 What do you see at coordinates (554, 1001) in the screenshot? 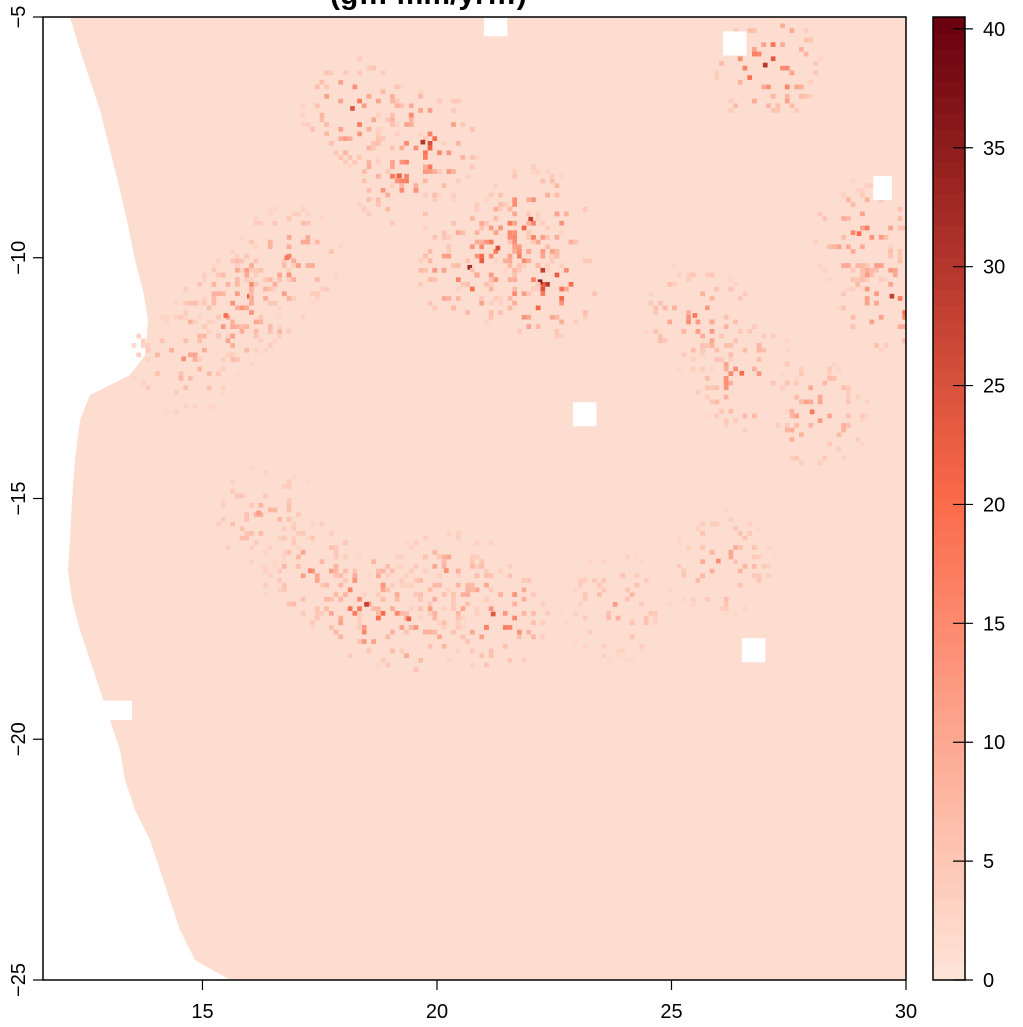
I see `x-axis: 15 20 25 30` at bounding box center [554, 1001].